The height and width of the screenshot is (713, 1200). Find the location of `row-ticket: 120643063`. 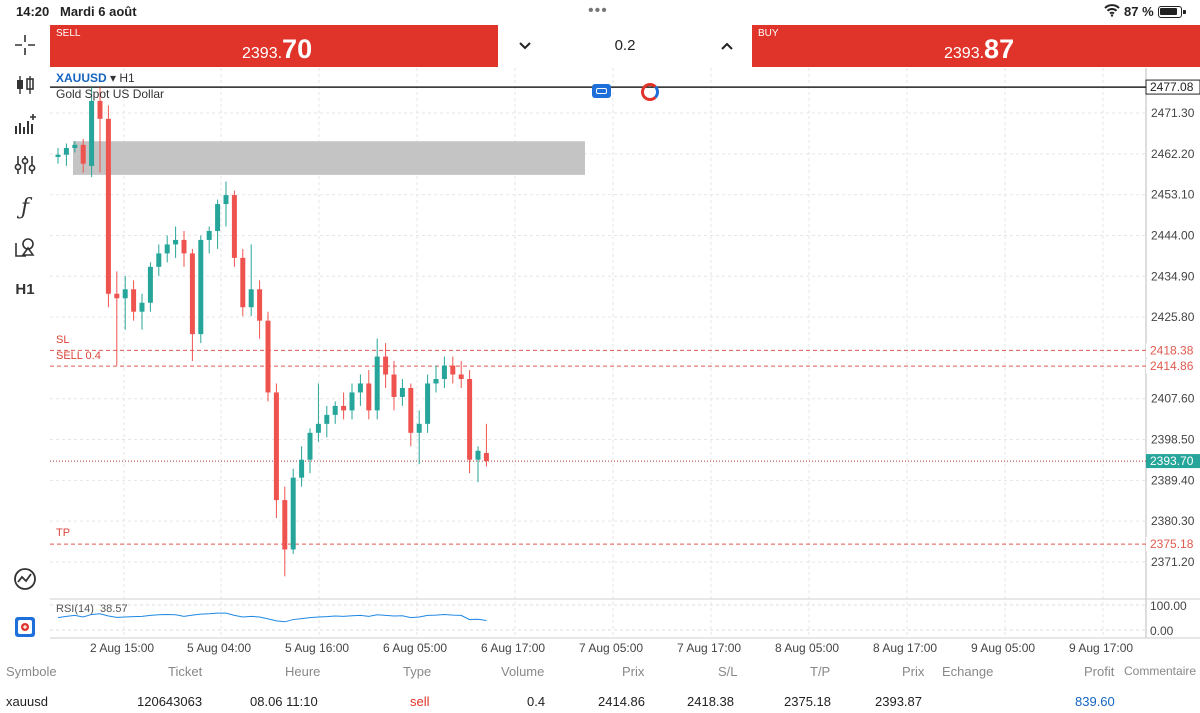

row-ticket: 120643063 is located at coordinates (170, 701).